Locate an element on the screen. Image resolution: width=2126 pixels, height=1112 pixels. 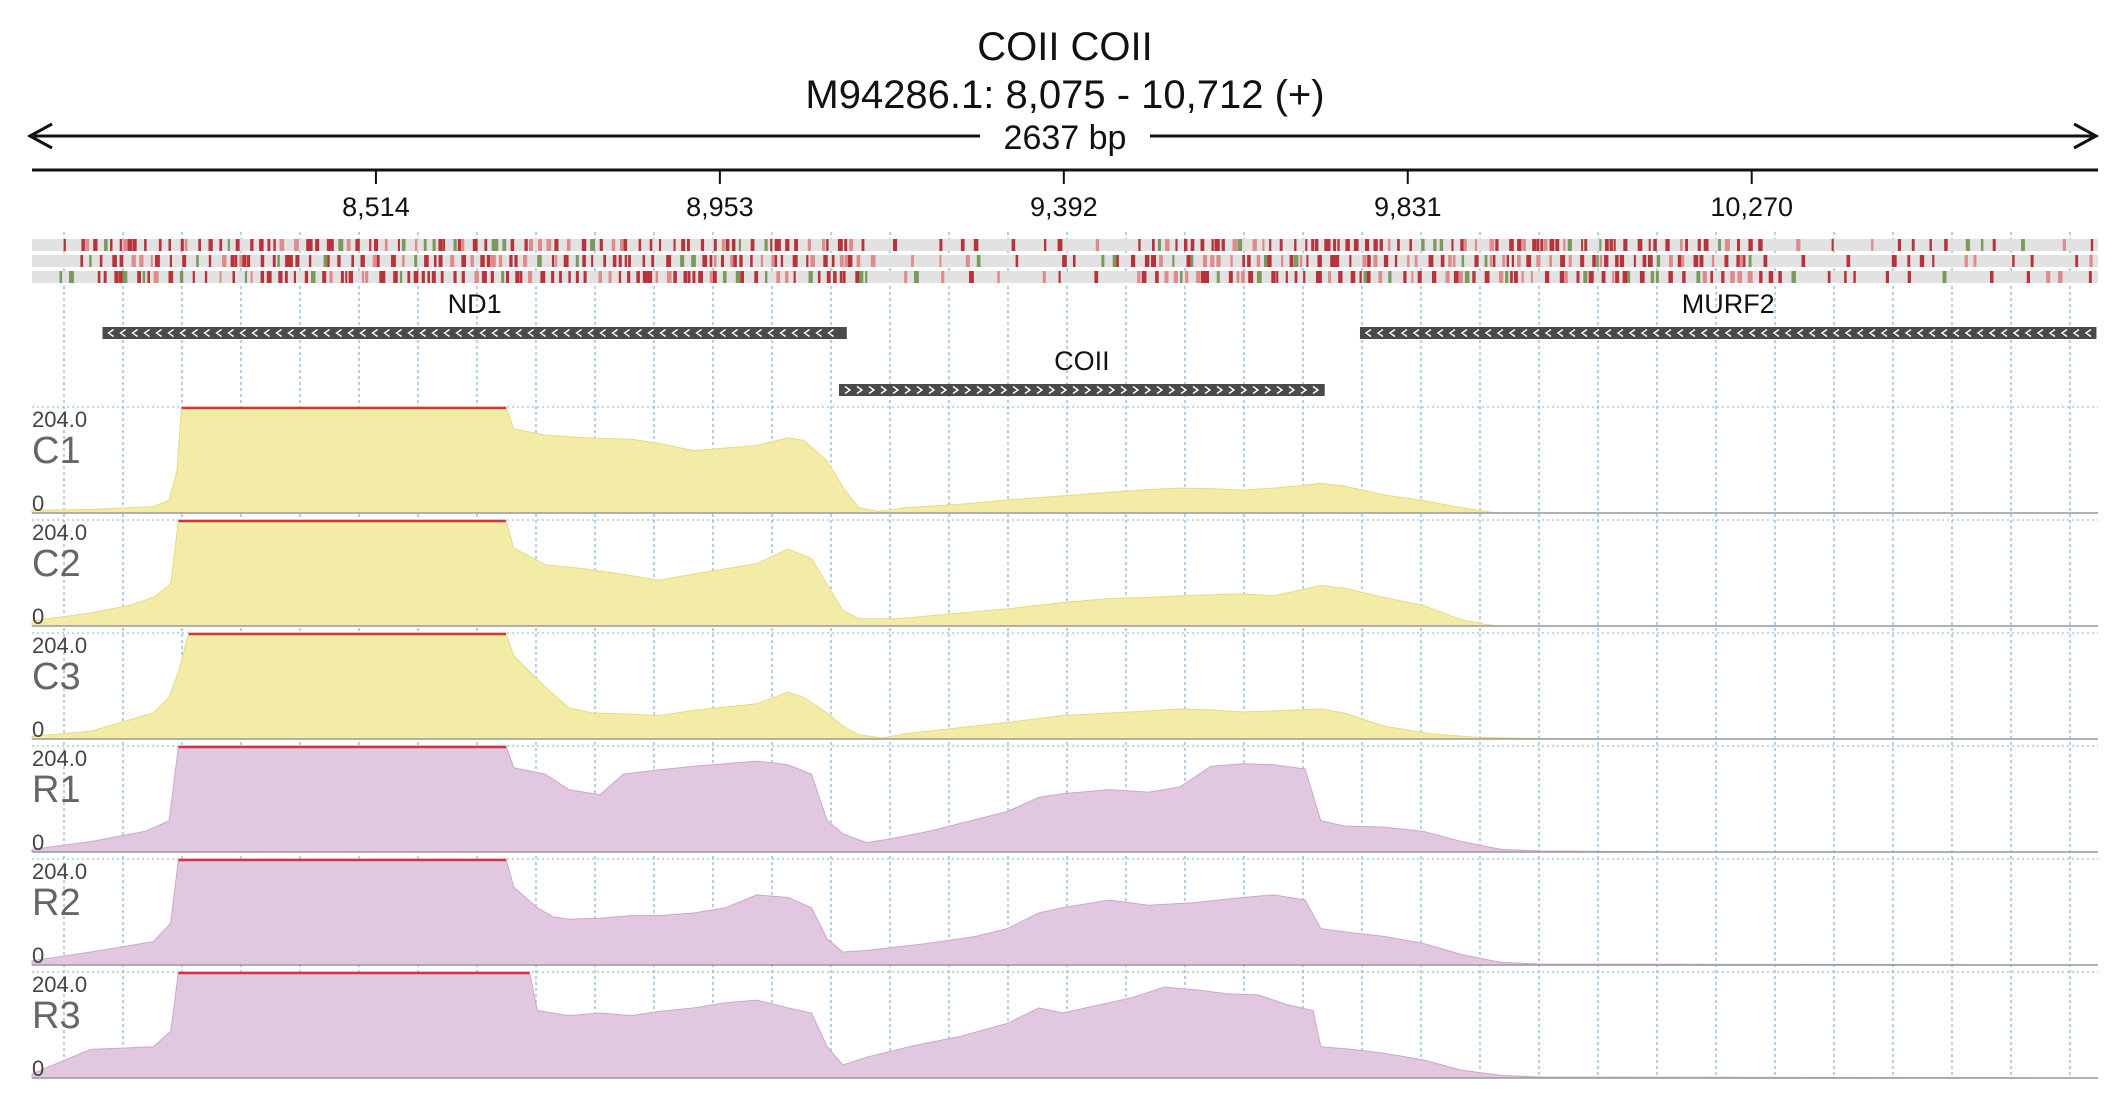
track-name: R3 is located at coordinates (56, 1016).